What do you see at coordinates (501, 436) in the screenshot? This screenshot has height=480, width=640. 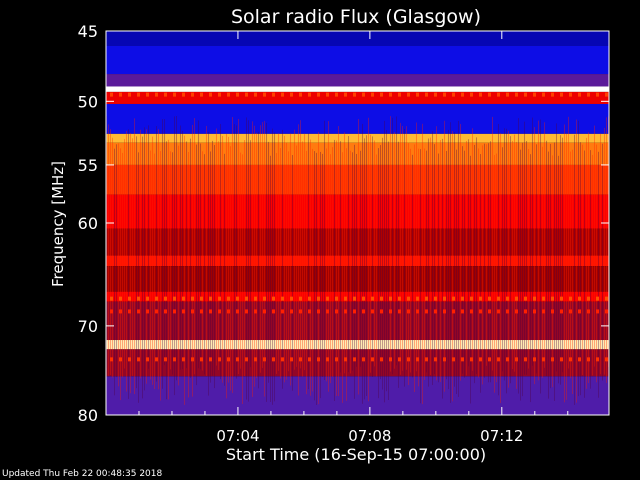 I see `x-tick-label: 07:12` at bounding box center [501, 436].